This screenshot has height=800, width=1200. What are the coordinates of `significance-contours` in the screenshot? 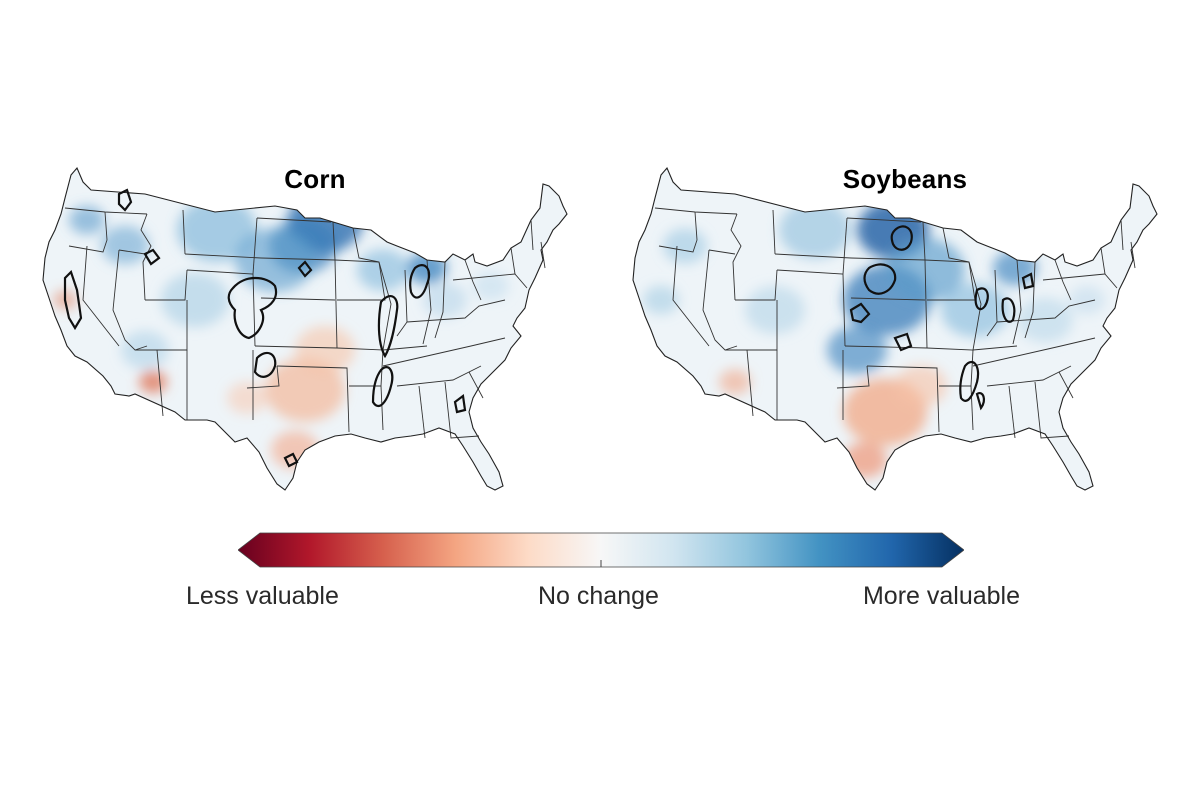 It's located at (942, 318).